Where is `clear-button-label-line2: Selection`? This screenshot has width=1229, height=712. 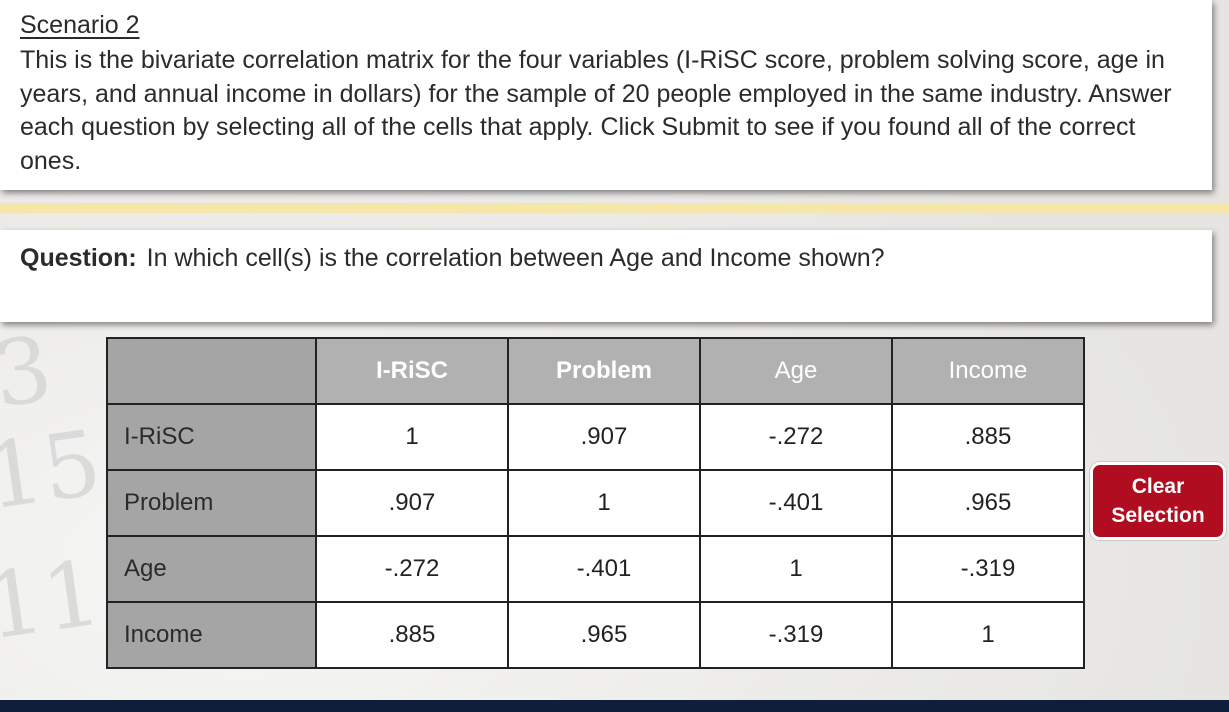
clear-button-label-line2: Selection is located at coordinates (1158, 515).